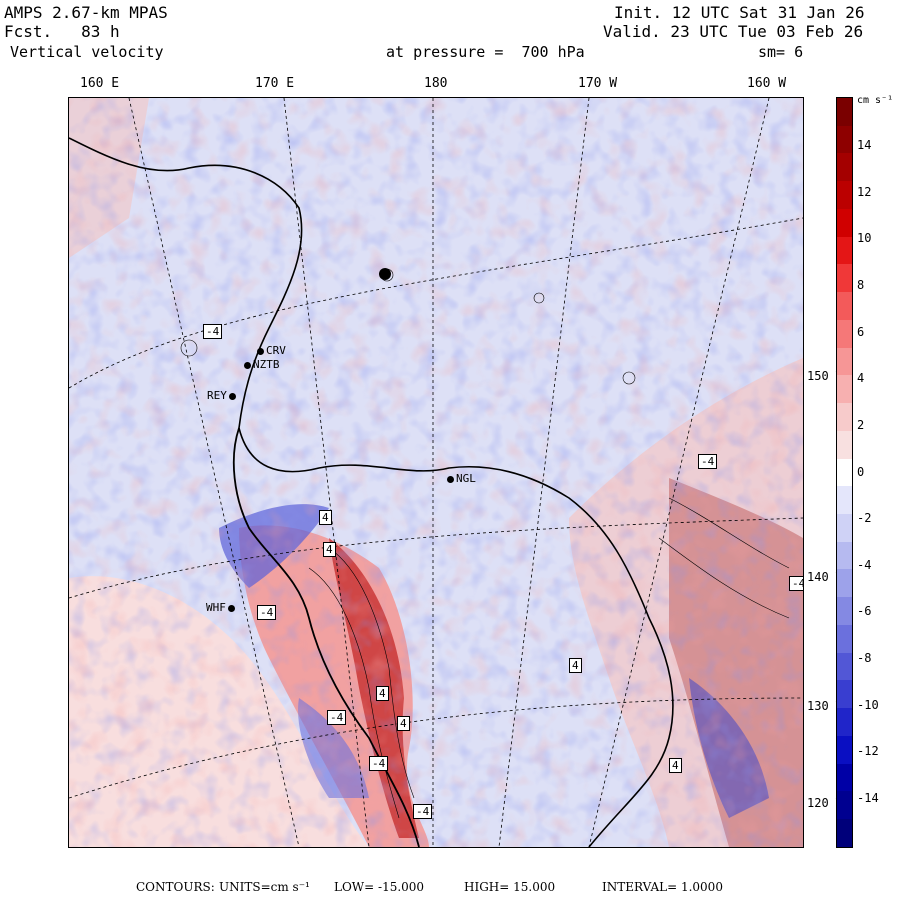 This screenshot has width=900, height=900. I want to click on station-ngl: NGL, so click(461, 478).